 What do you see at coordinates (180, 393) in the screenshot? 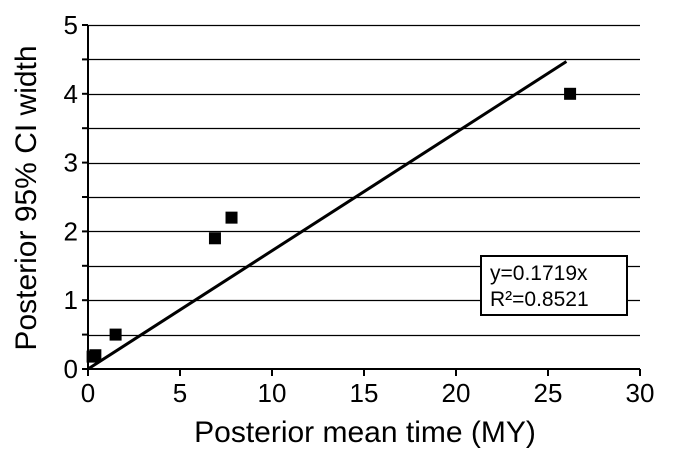
I see `x-tick-label: 5` at bounding box center [180, 393].